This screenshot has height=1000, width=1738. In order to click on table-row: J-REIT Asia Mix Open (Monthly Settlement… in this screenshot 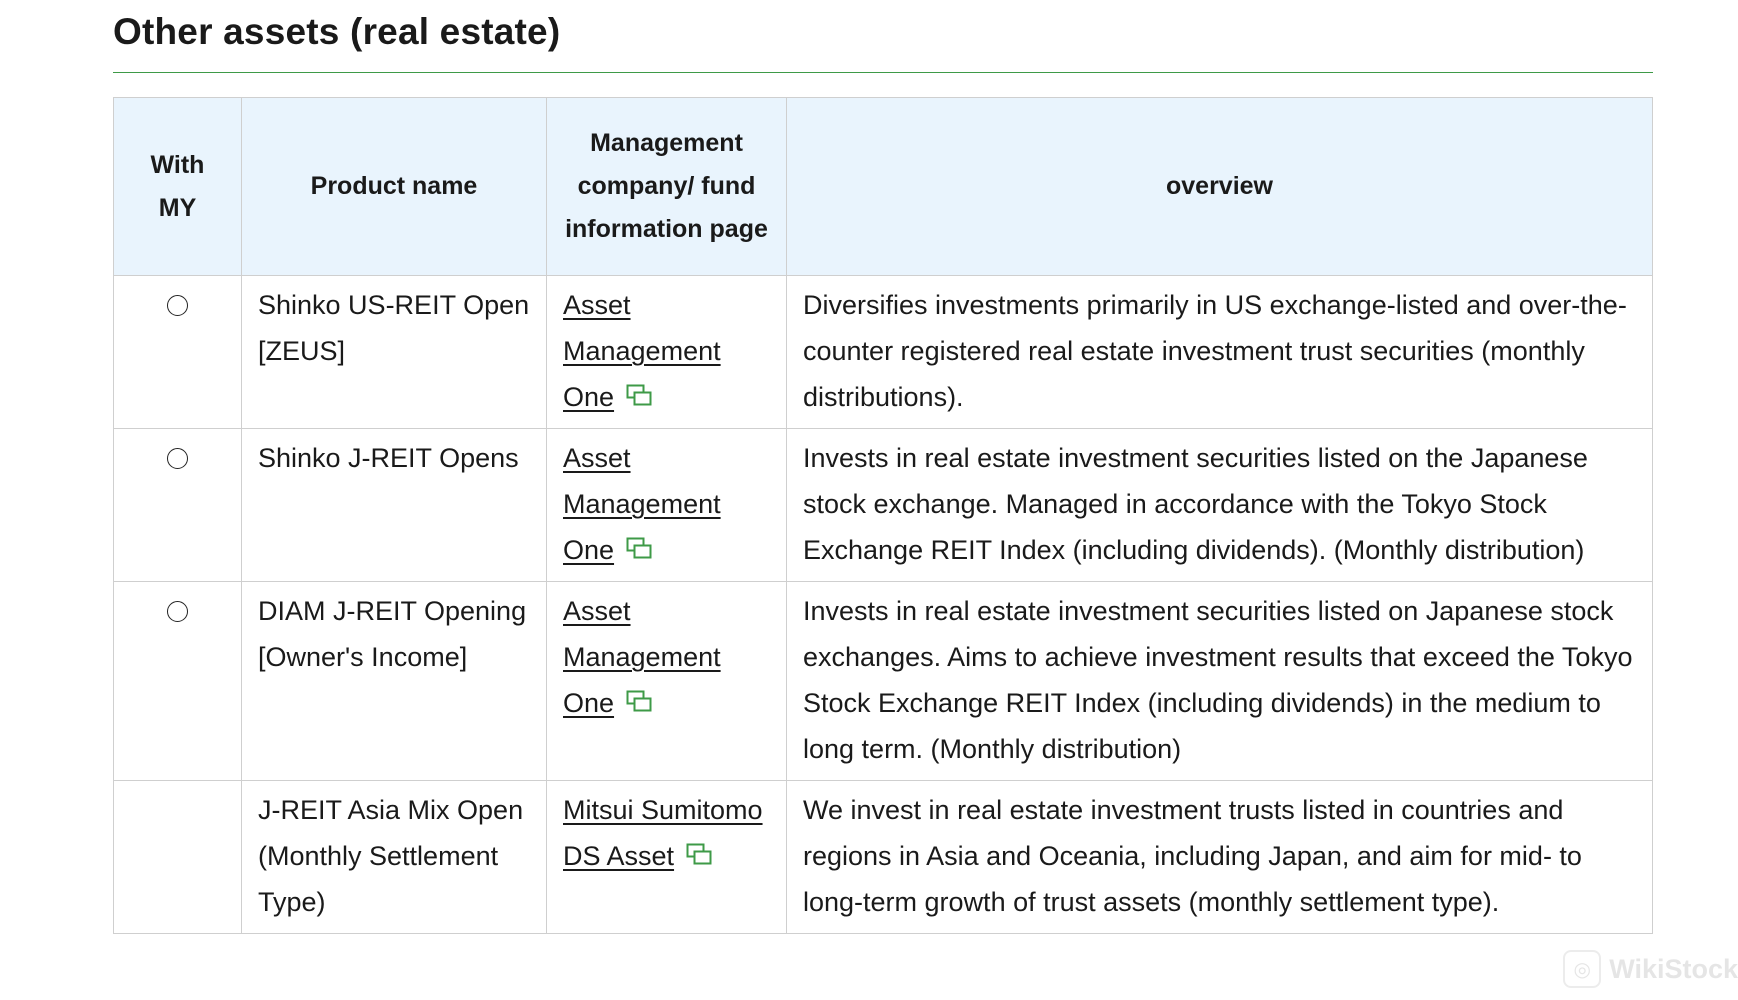, I will do `click(883, 857)`.